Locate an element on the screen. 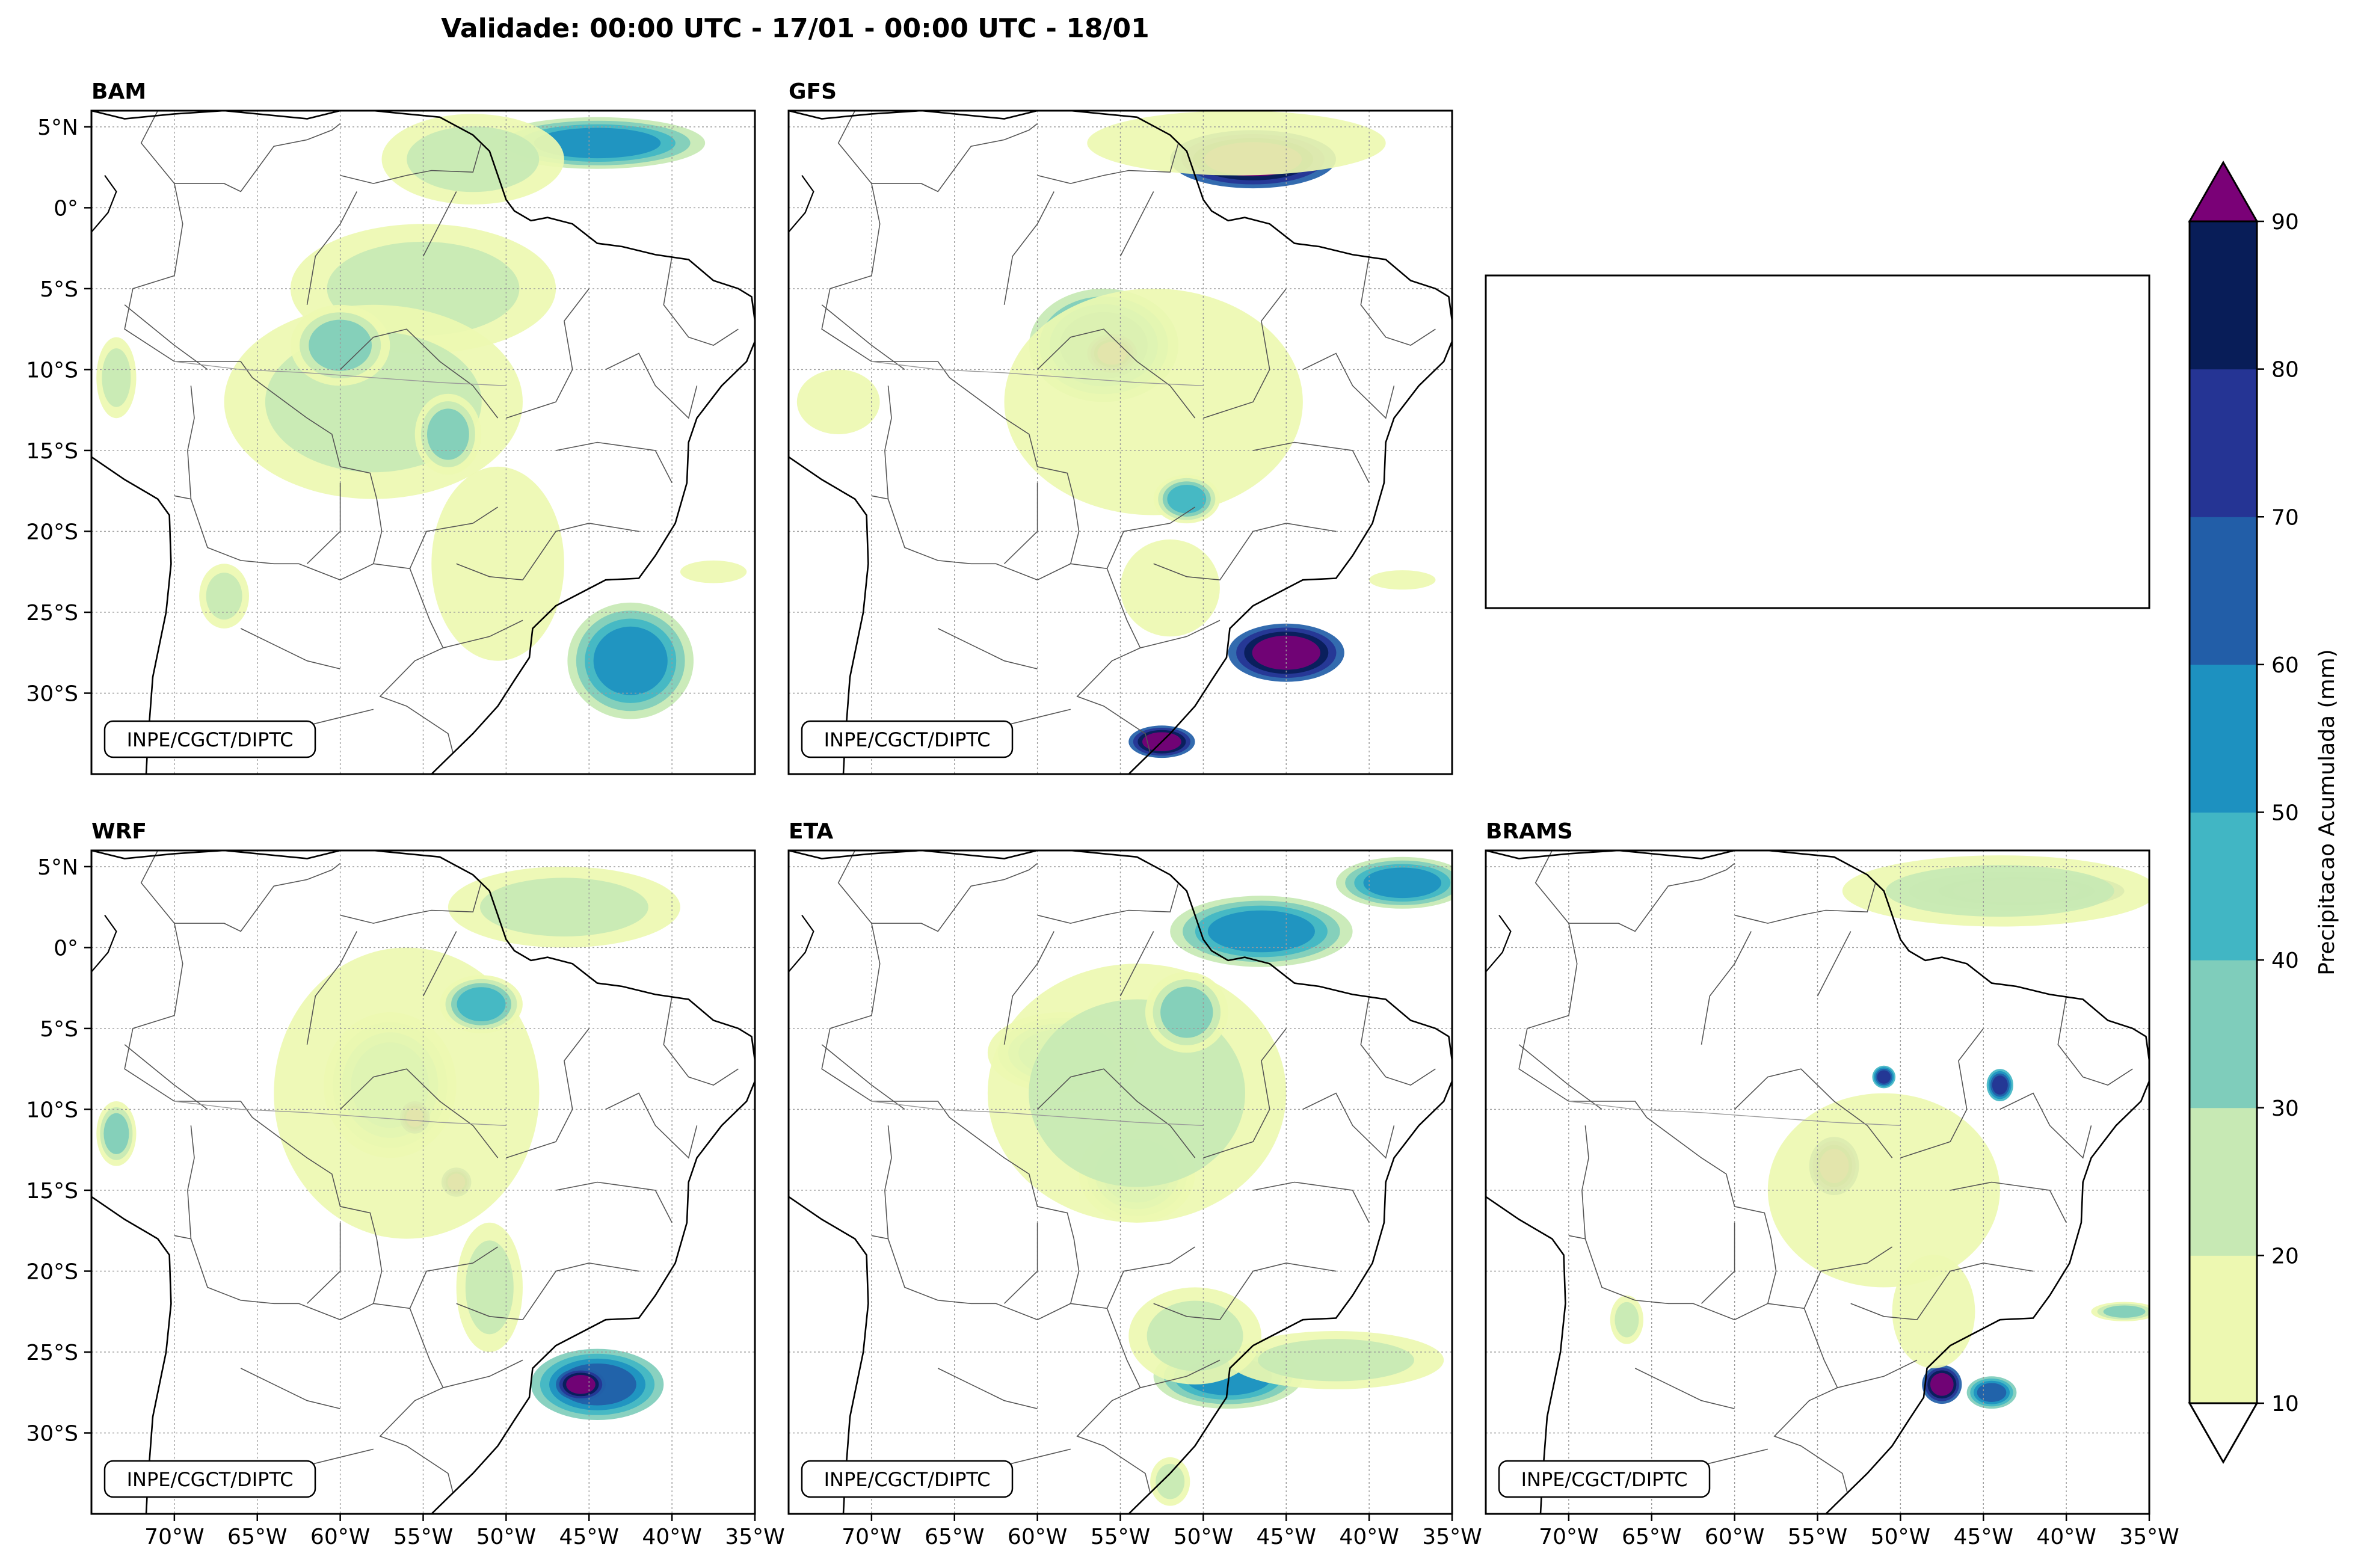 The width and height of the screenshot is (2358, 1568). lat-tick-label: 30°S is located at coordinates (52, 694).